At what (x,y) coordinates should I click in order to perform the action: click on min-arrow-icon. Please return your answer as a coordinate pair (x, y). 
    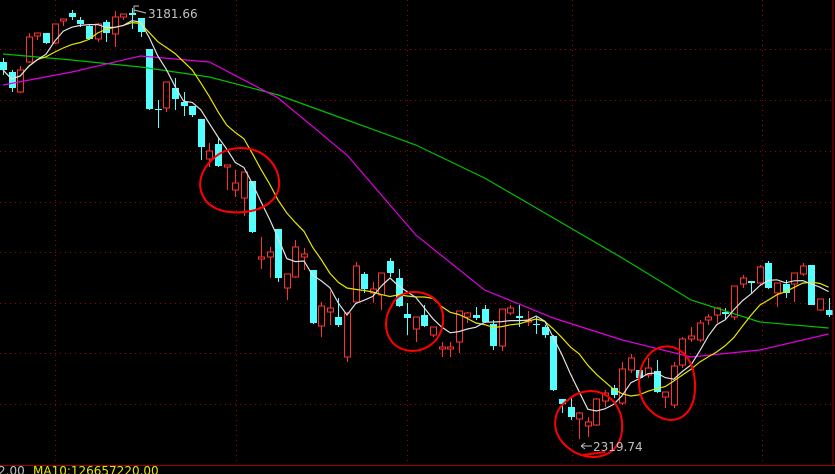
    Looking at the image, I should click on (586, 446).